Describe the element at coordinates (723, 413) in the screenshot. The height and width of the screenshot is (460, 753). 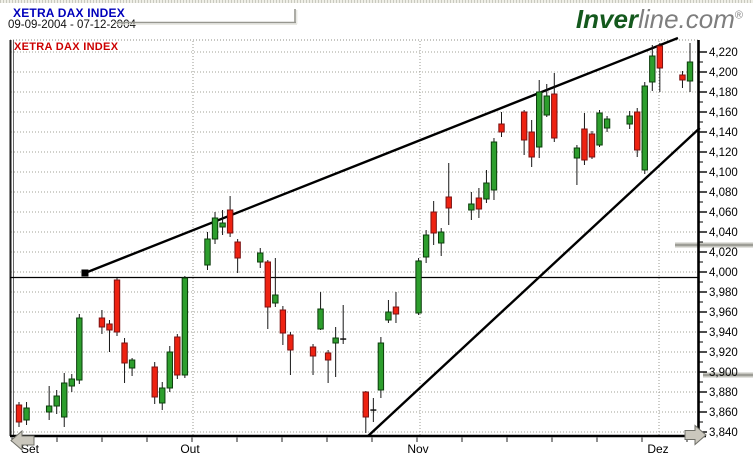
I see `svg-text: 3,860` at that location.